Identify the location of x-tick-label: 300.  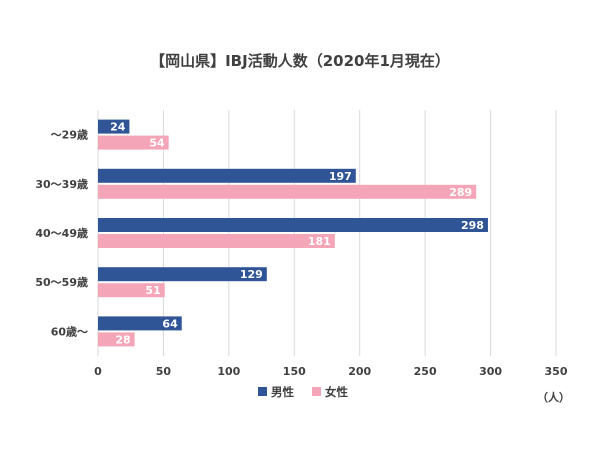
(490, 371).